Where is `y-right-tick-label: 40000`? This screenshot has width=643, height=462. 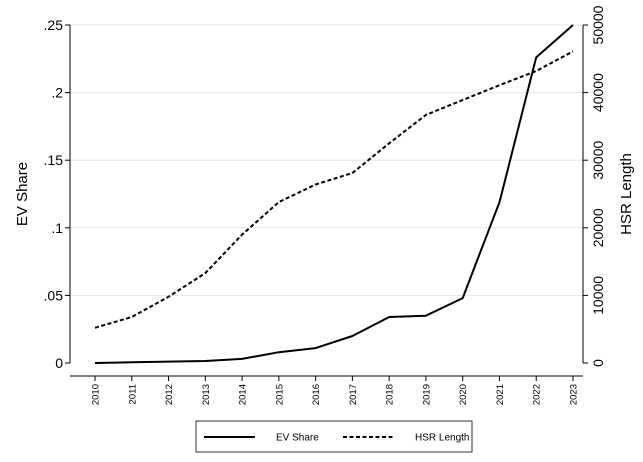 y-right-tick-label: 40000 is located at coordinates (598, 92).